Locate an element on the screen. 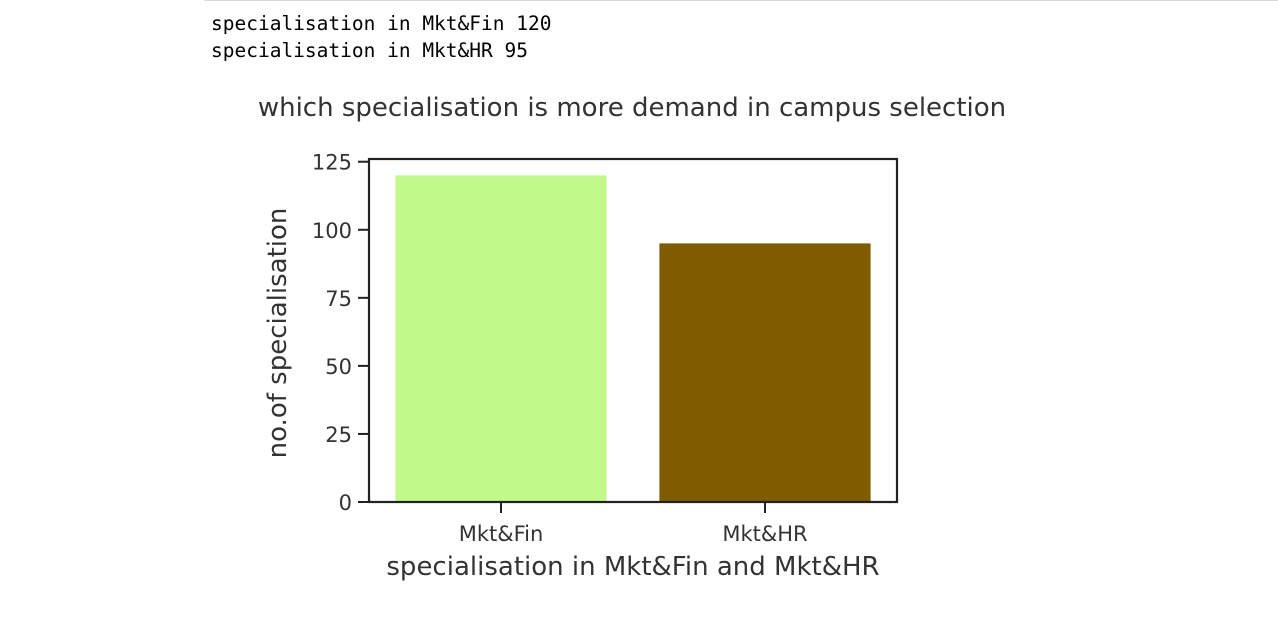  cell-top-divider is located at coordinates (741, 0).